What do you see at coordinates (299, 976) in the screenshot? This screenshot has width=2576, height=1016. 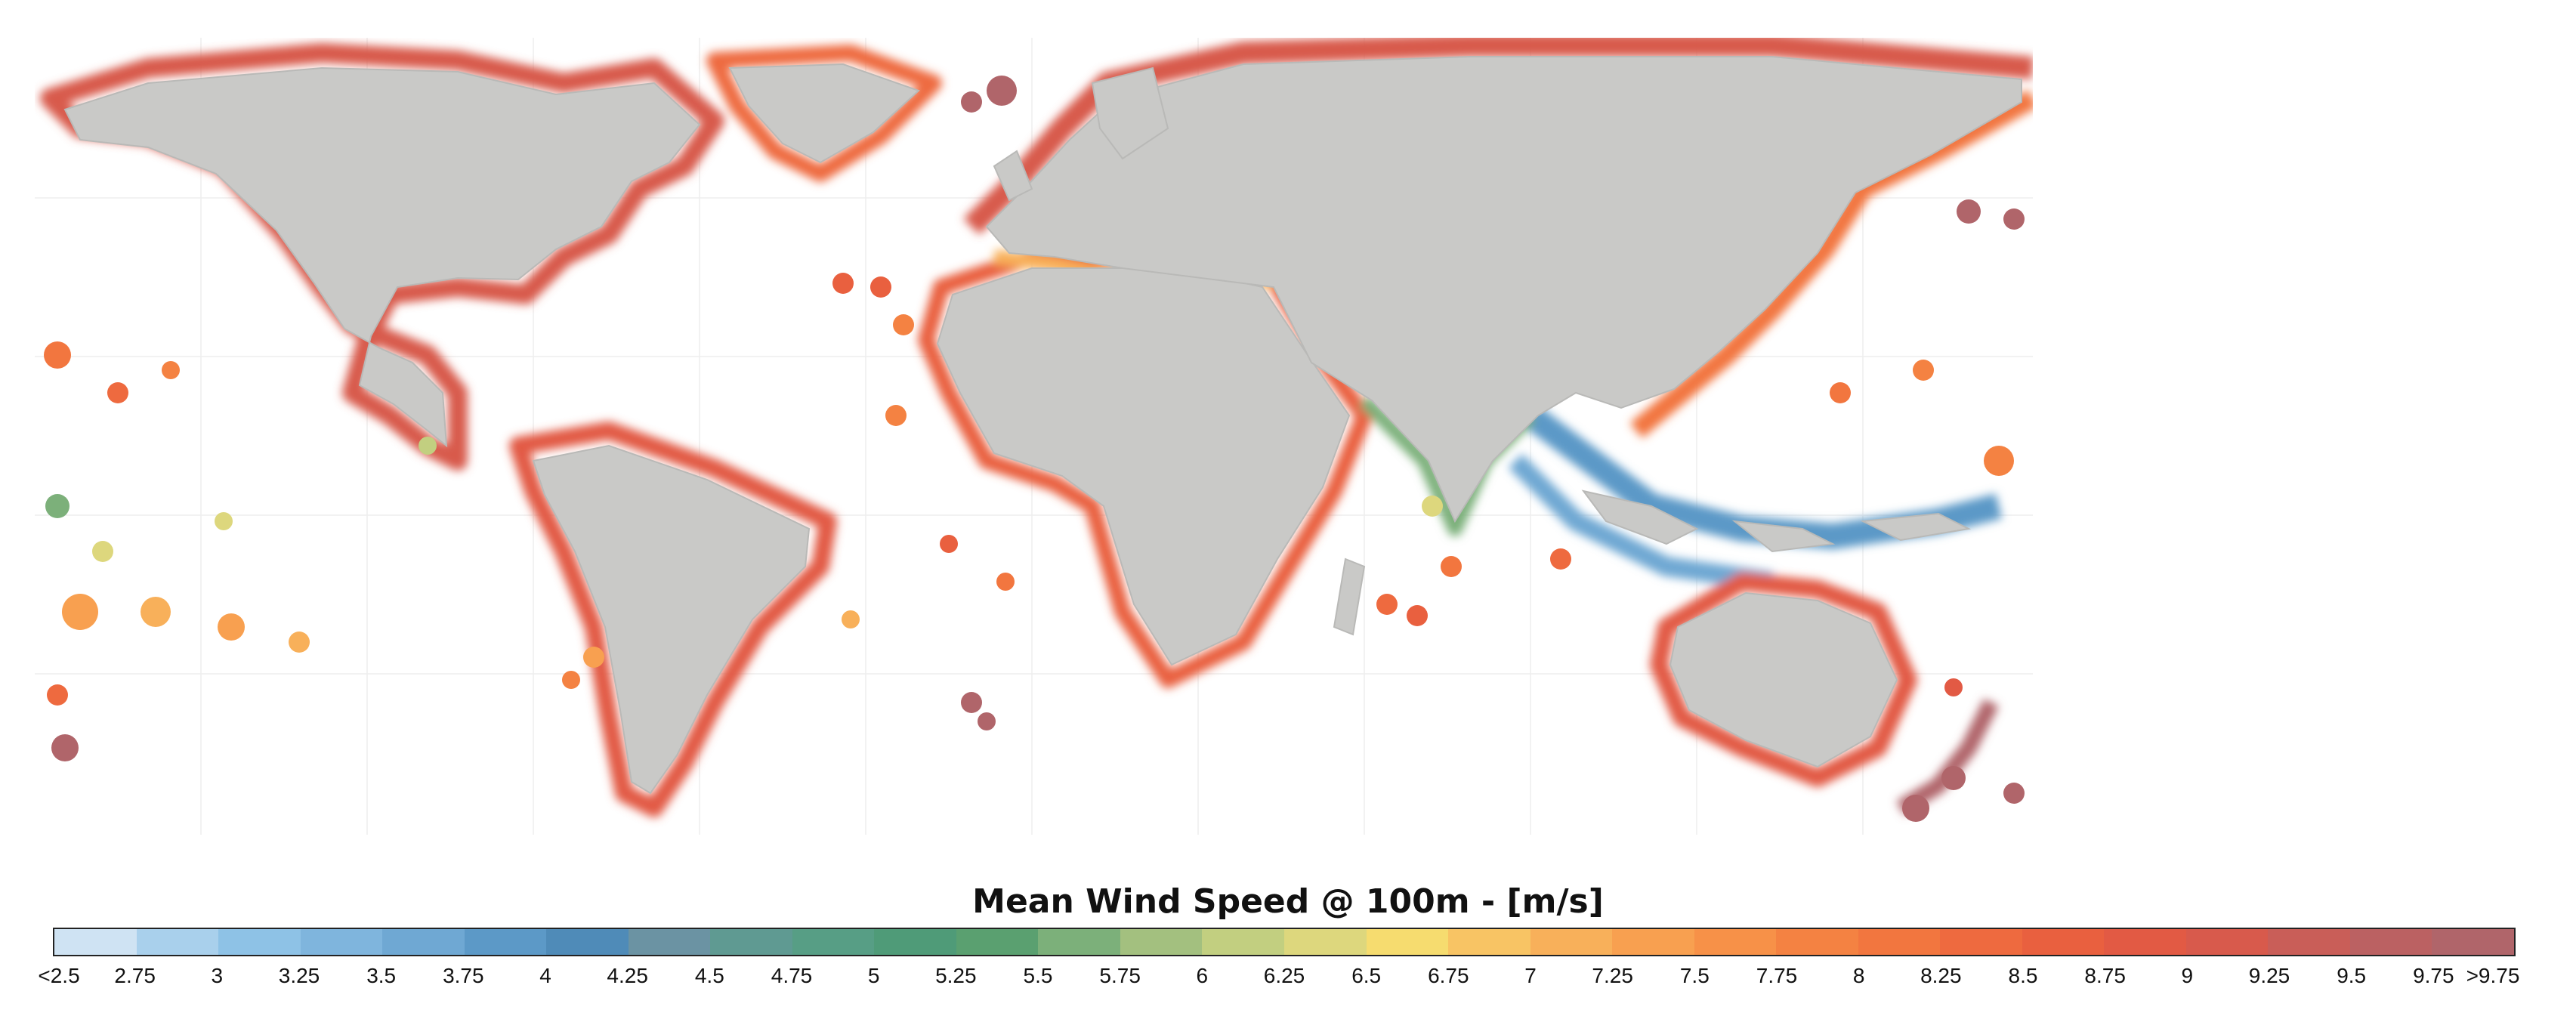 I see `legend-tick-label: 3.25` at bounding box center [299, 976].